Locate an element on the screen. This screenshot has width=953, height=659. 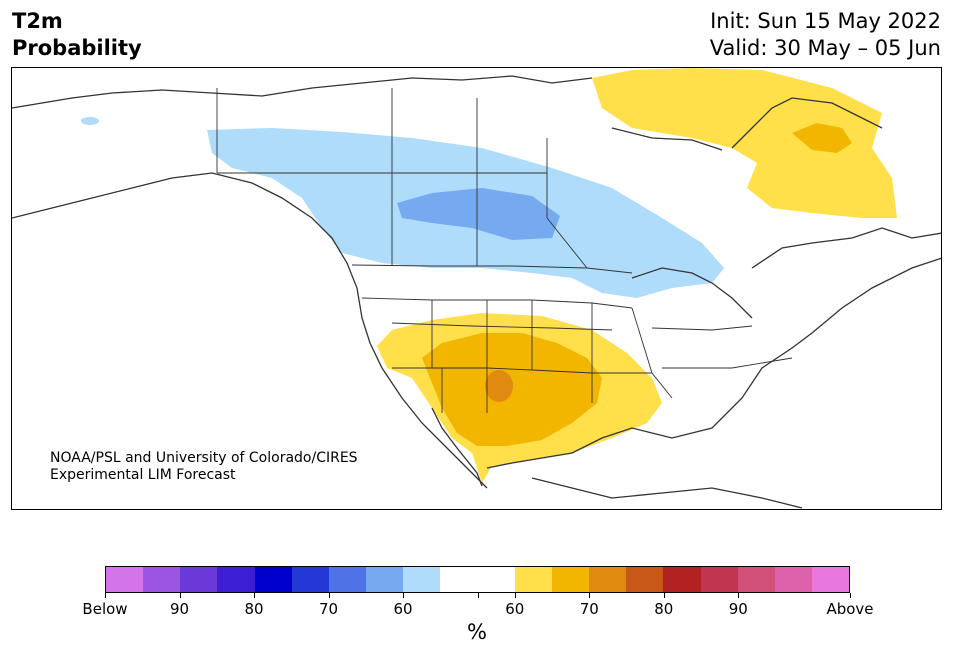
init-date: Init: Sun 15 May 2022 is located at coordinates (825, 21).